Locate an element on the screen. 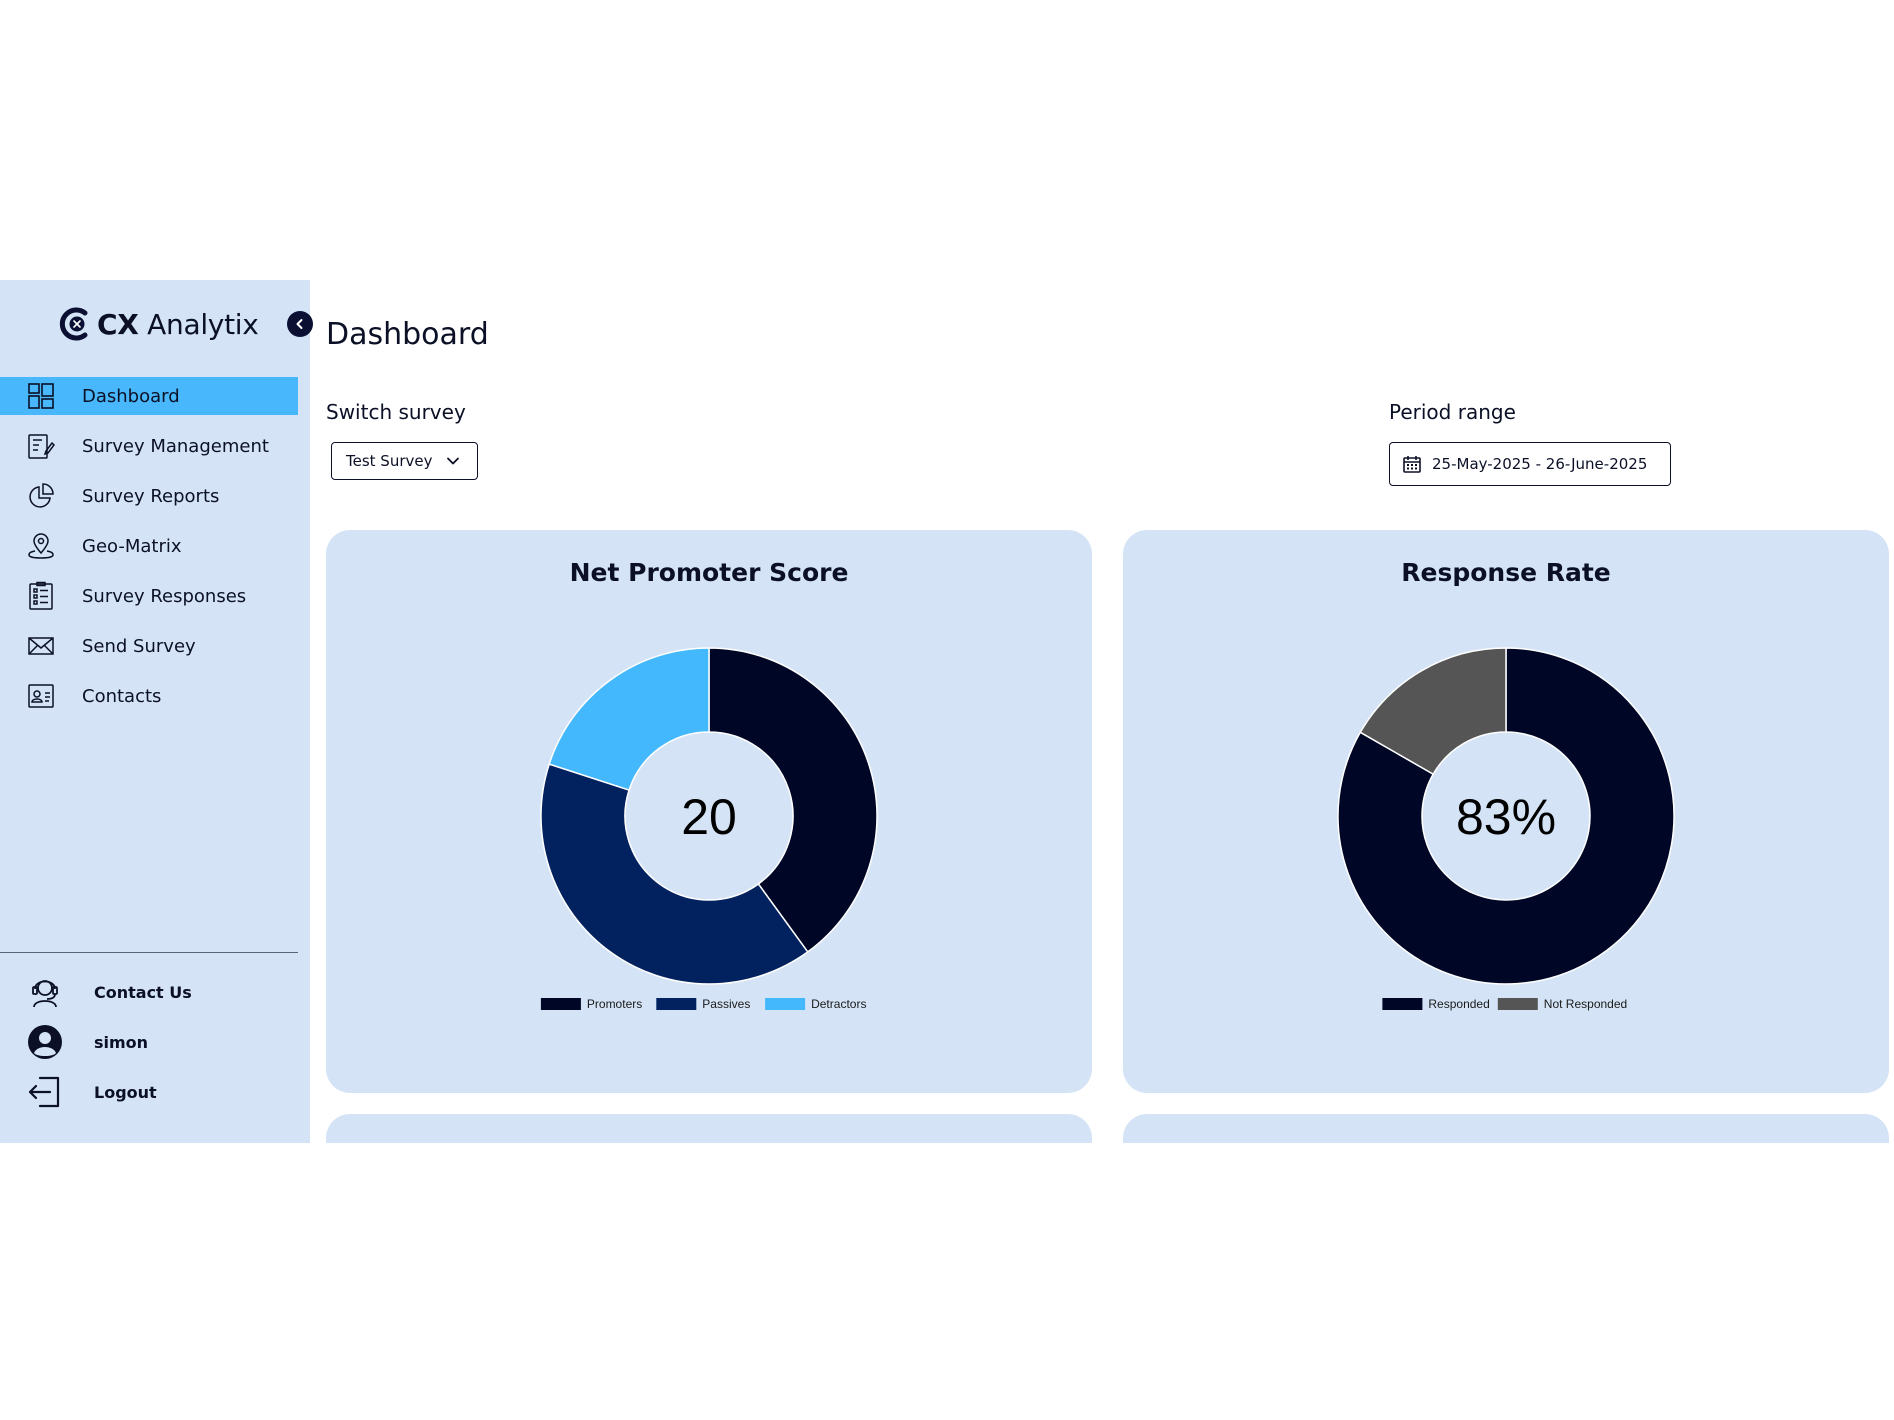 The width and height of the screenshot is (1894, 1420). donut-slice-not-responded is located at coordinates (1433, 711).